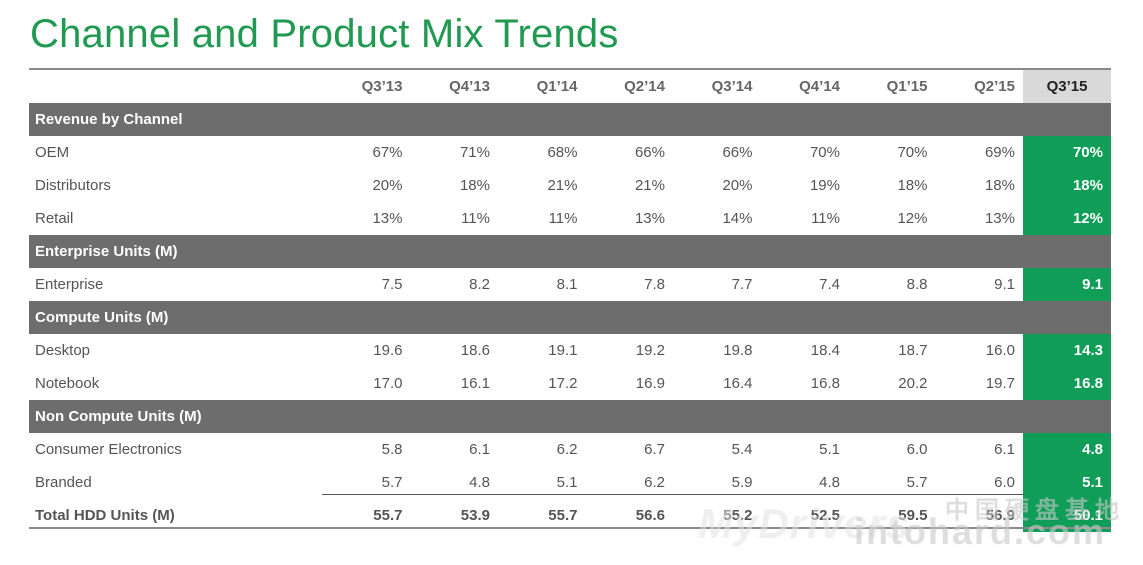  Describe the element at coordinates (563, 350) in the screenshot. I see `value-cell: 19.1` at that location.